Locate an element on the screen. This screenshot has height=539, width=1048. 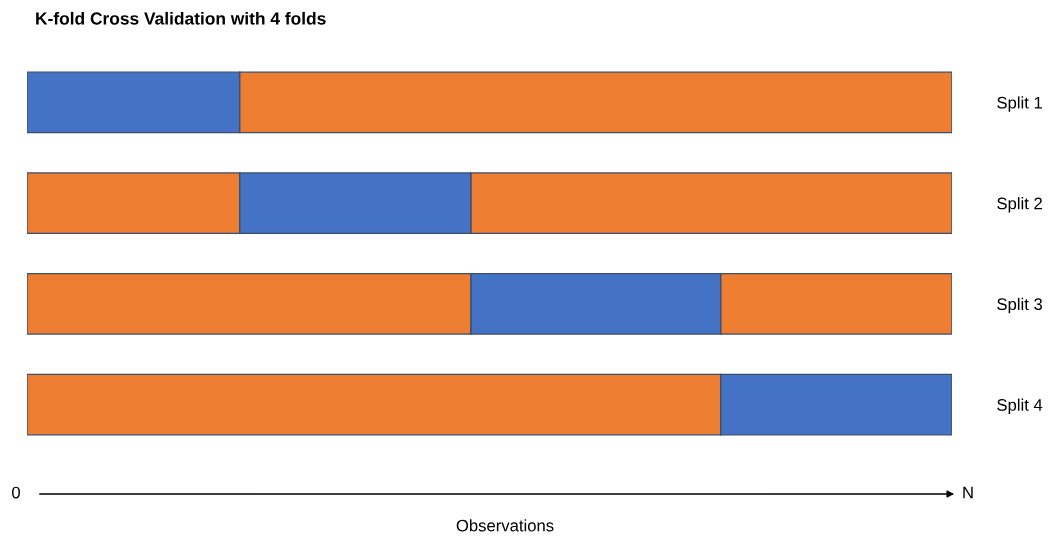
y-tick-label: Split 4 is located at coordinates (1020, 406).